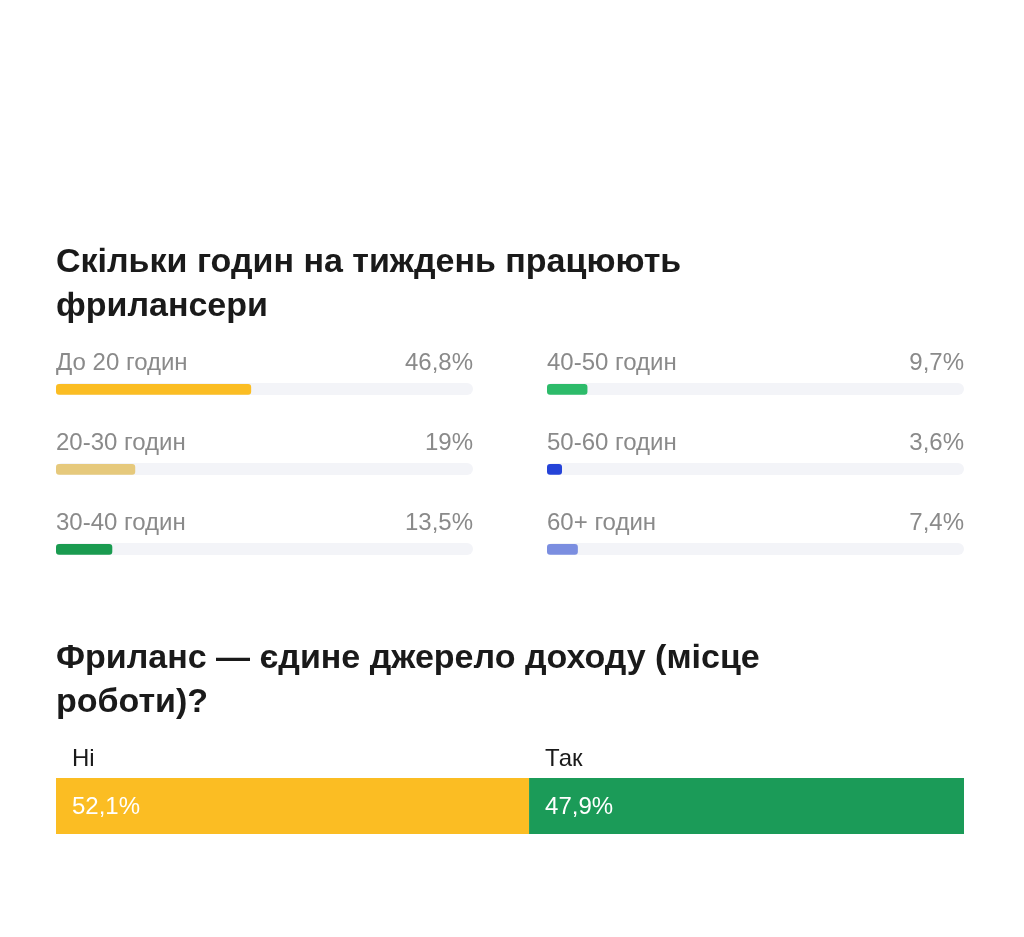  What do you see at coordinates (121, 522) in the screenshot?
I see `y-tick-label: 30-40 годин` at bounding box center [121, 522].